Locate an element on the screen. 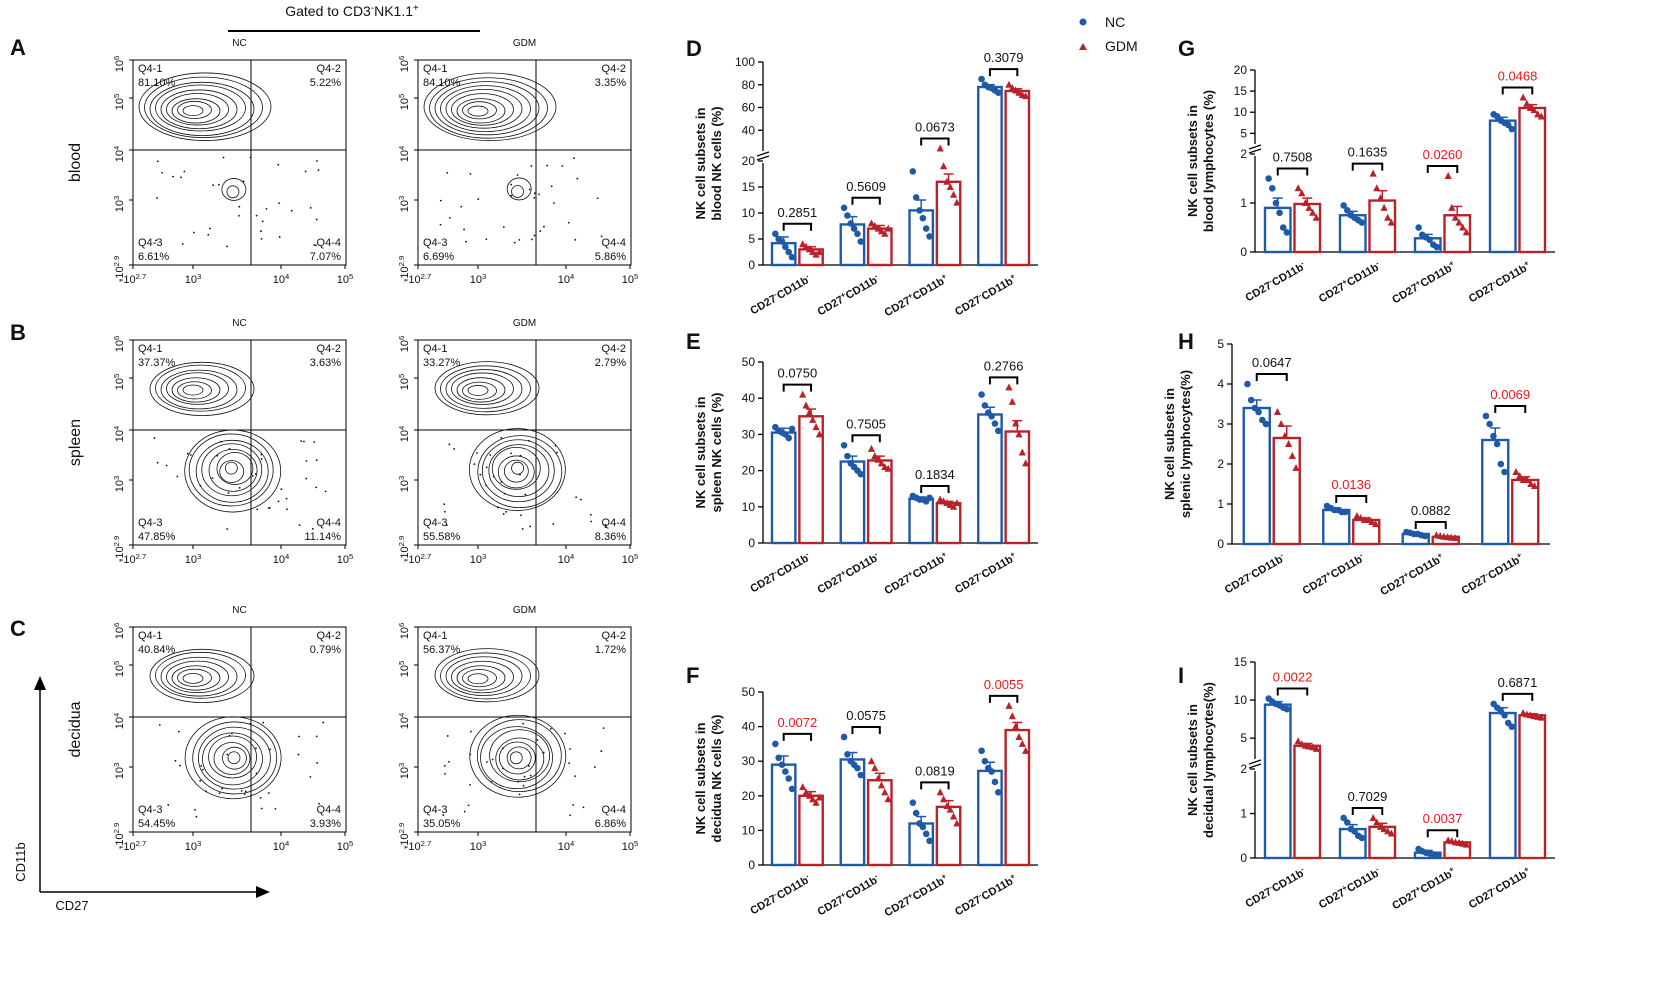  bar-group: 0.1635 CD27+CD11b- is located at coordinates (1356, 225).